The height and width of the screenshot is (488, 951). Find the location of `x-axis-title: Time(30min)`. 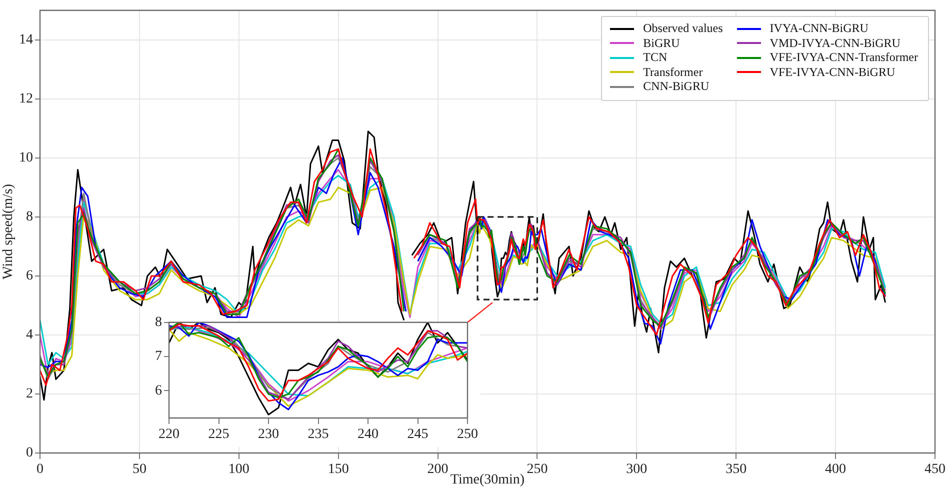

x-axis-title: Time(30min) is located at coordinates (487, 480).